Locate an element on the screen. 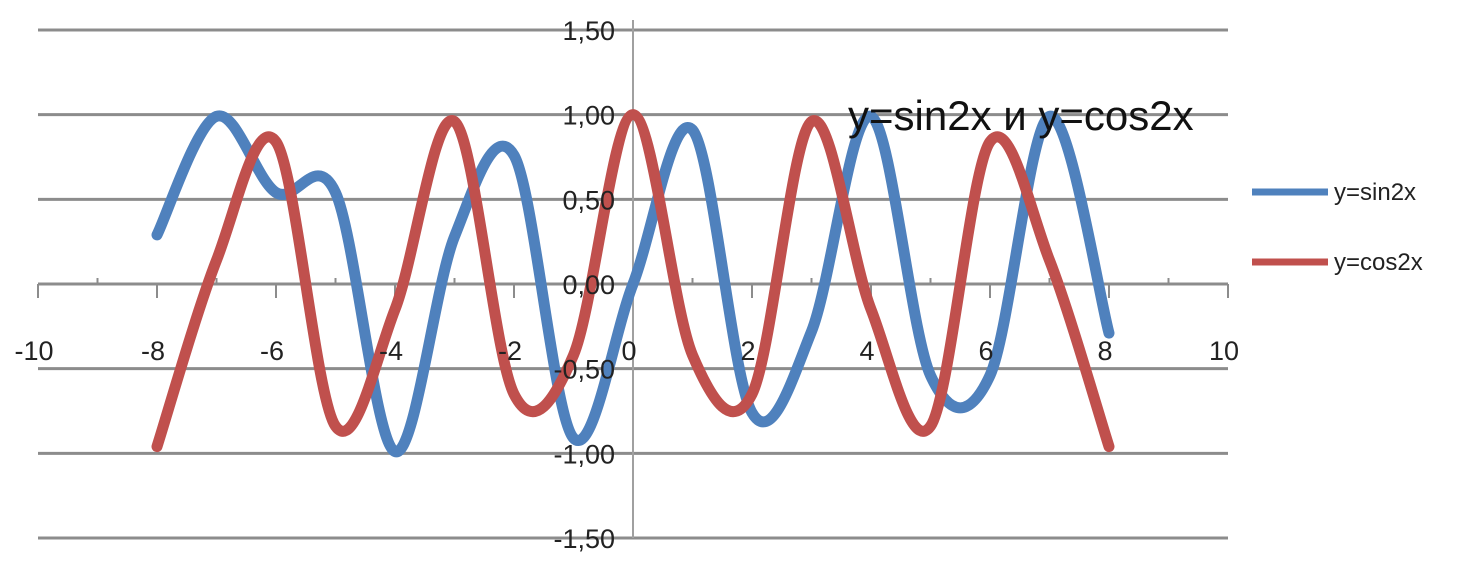 Image resolution: width=1474 pixels, height=562 pixels. y-tick-label: 1,00 is located at coordinates (588, 116).